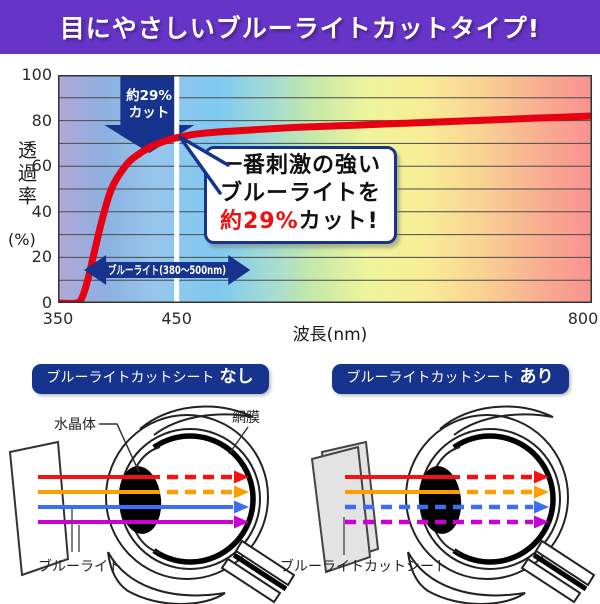  I want to click on page-title: 目にやさしいブルーライトカットタイプ!, so click(300, 28).